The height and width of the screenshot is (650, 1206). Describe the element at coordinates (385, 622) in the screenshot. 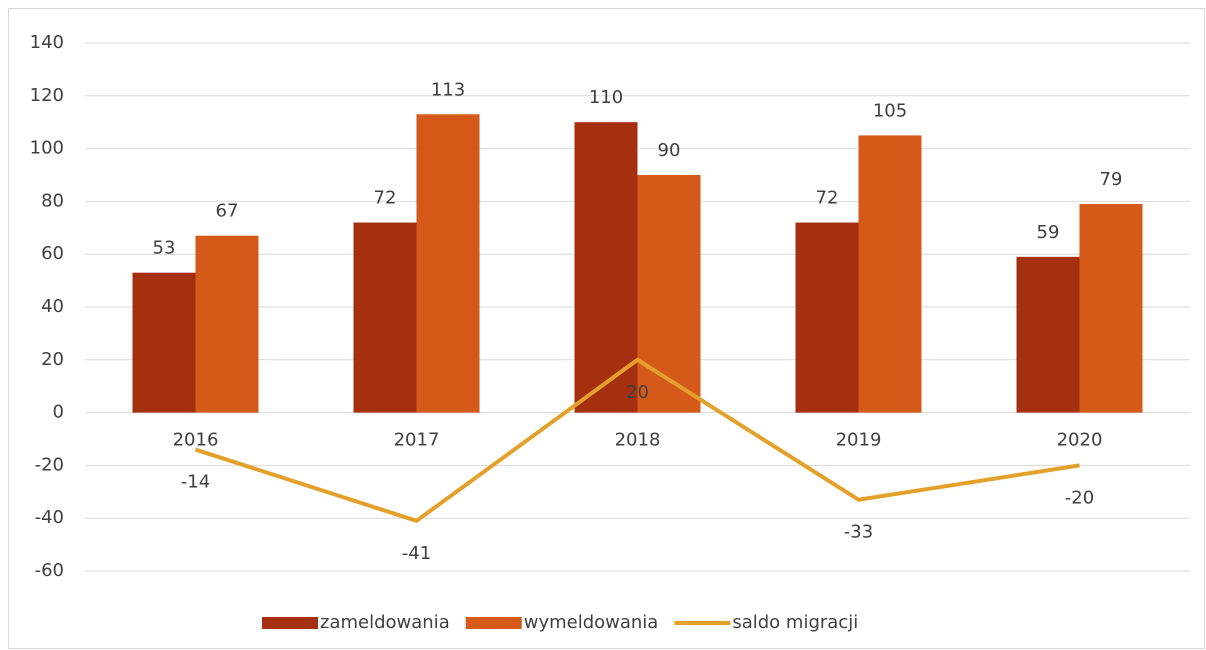

I see `legend-label: zameldowania` at that location.